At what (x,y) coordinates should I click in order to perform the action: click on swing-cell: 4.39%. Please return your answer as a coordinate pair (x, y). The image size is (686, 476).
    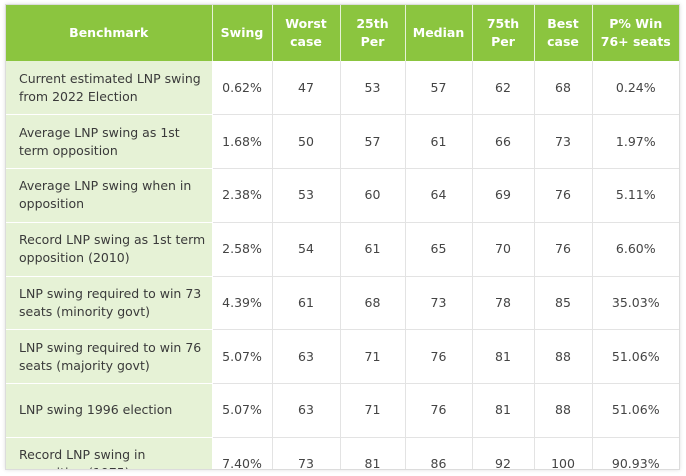
    Looking at the image, I should click on (242, 303).